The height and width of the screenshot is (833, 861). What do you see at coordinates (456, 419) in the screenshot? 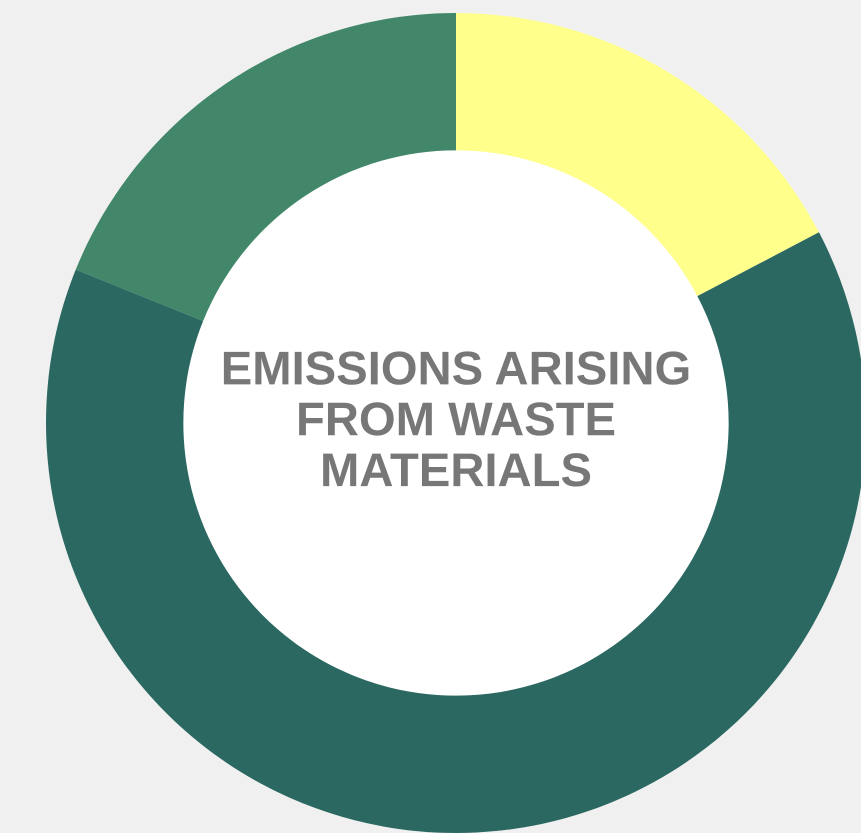
I see `text: EMISSIONS ARISING FROM WASTE MATERIALS` at bounding box center [456, 419].